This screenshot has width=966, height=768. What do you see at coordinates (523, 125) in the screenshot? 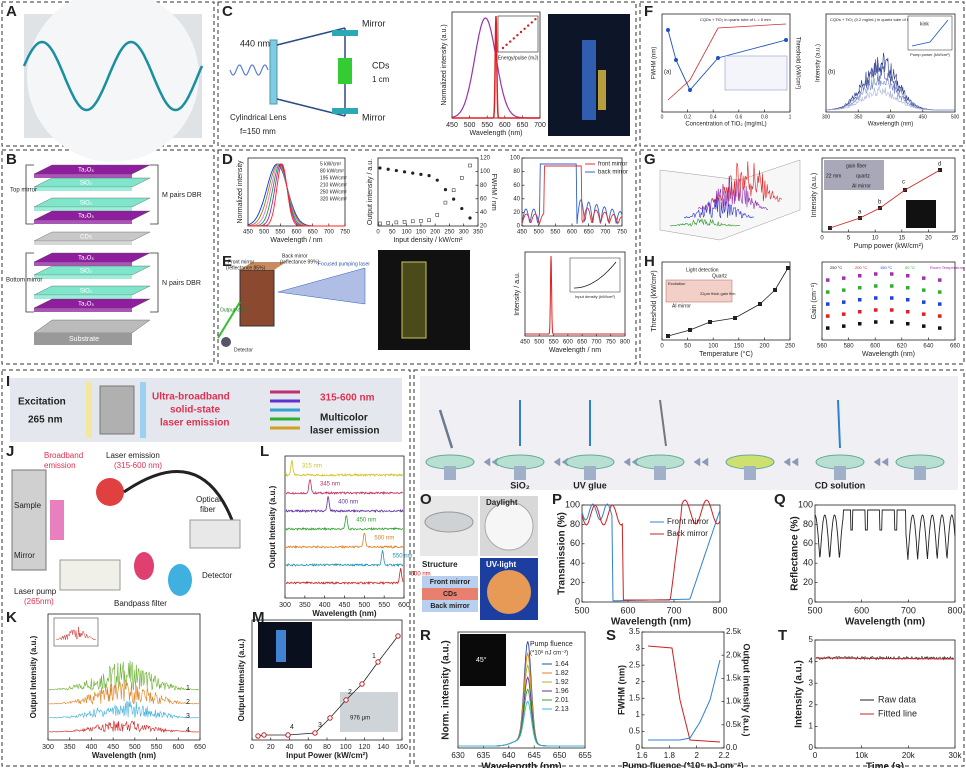
I see `x-tick-label: 650` at bounding box center [523, 125].